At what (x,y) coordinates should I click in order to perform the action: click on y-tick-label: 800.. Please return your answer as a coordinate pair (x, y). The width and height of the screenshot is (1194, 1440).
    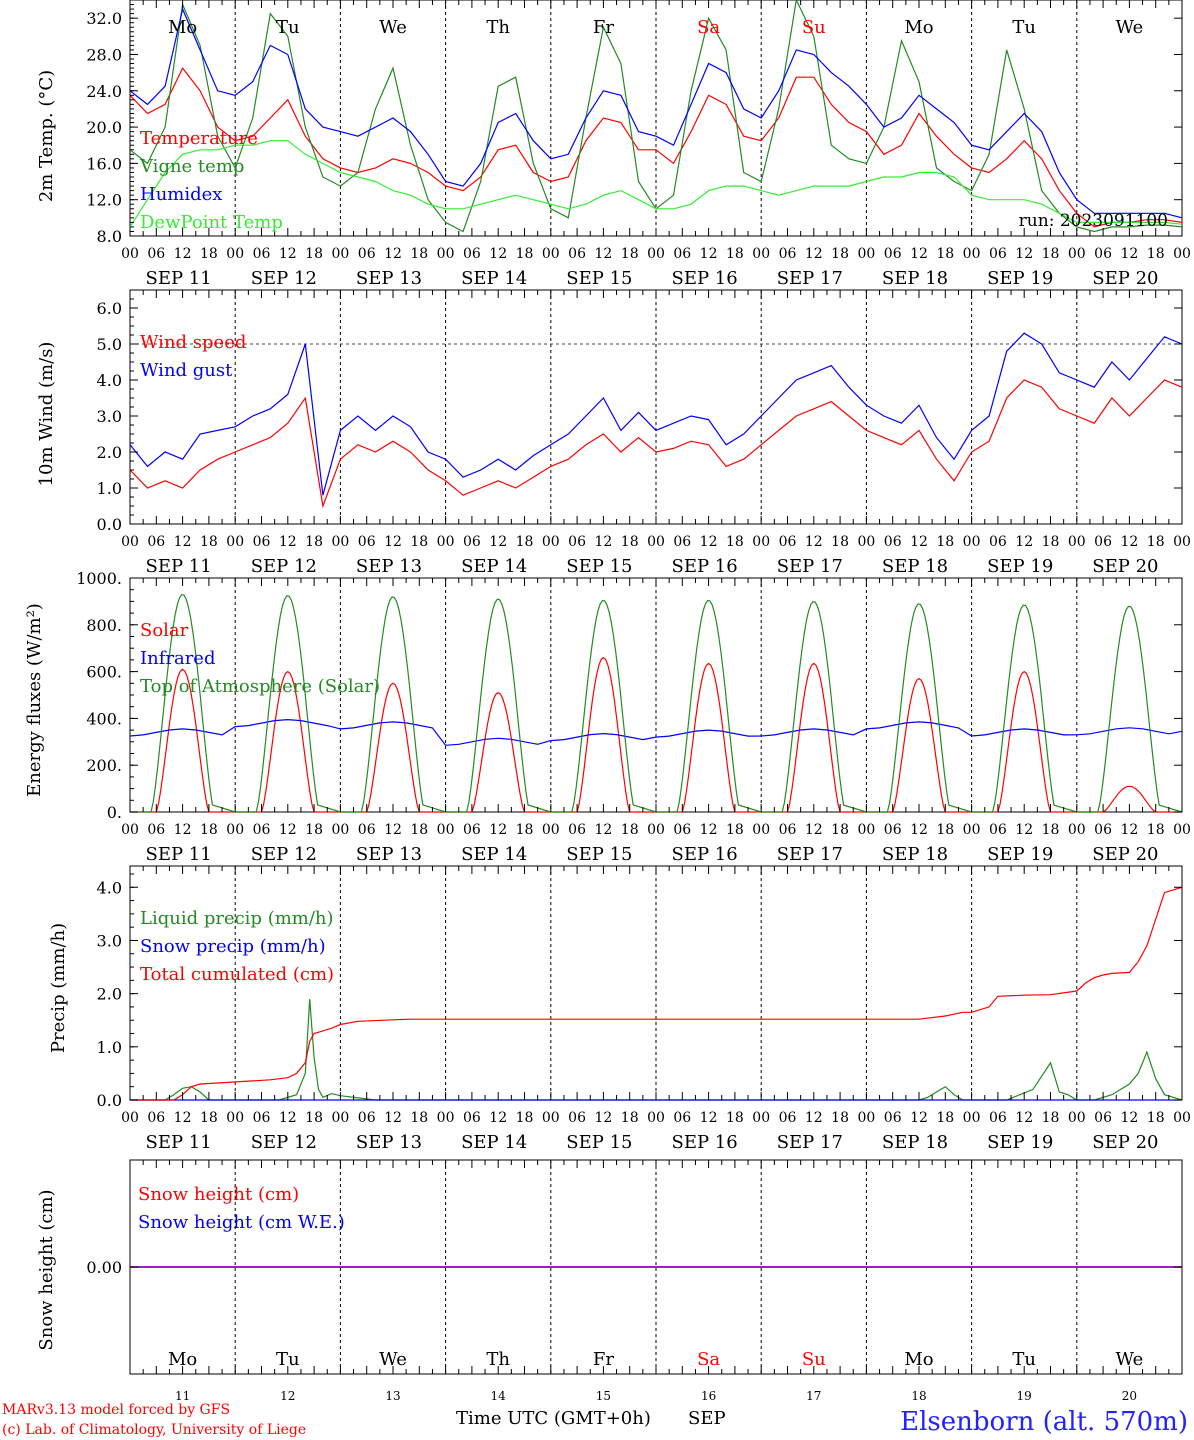
    Looking at the image, I should click on (104, 625).